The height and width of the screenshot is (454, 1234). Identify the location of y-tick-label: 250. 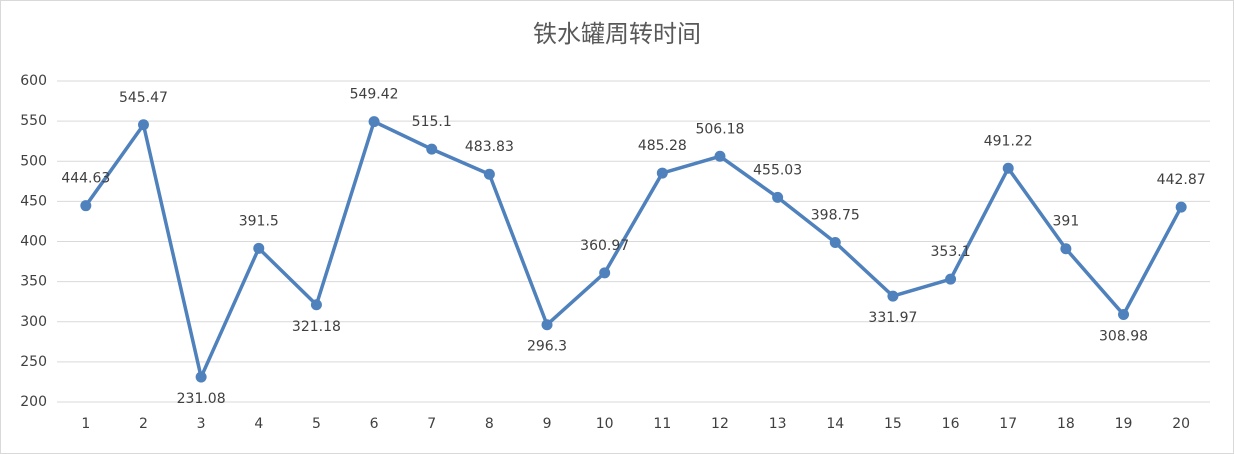
(33, 362).